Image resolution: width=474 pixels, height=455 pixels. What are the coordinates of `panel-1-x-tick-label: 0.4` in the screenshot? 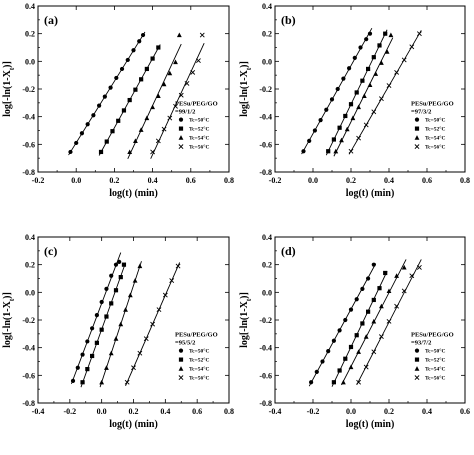 It's located at (389, 180).